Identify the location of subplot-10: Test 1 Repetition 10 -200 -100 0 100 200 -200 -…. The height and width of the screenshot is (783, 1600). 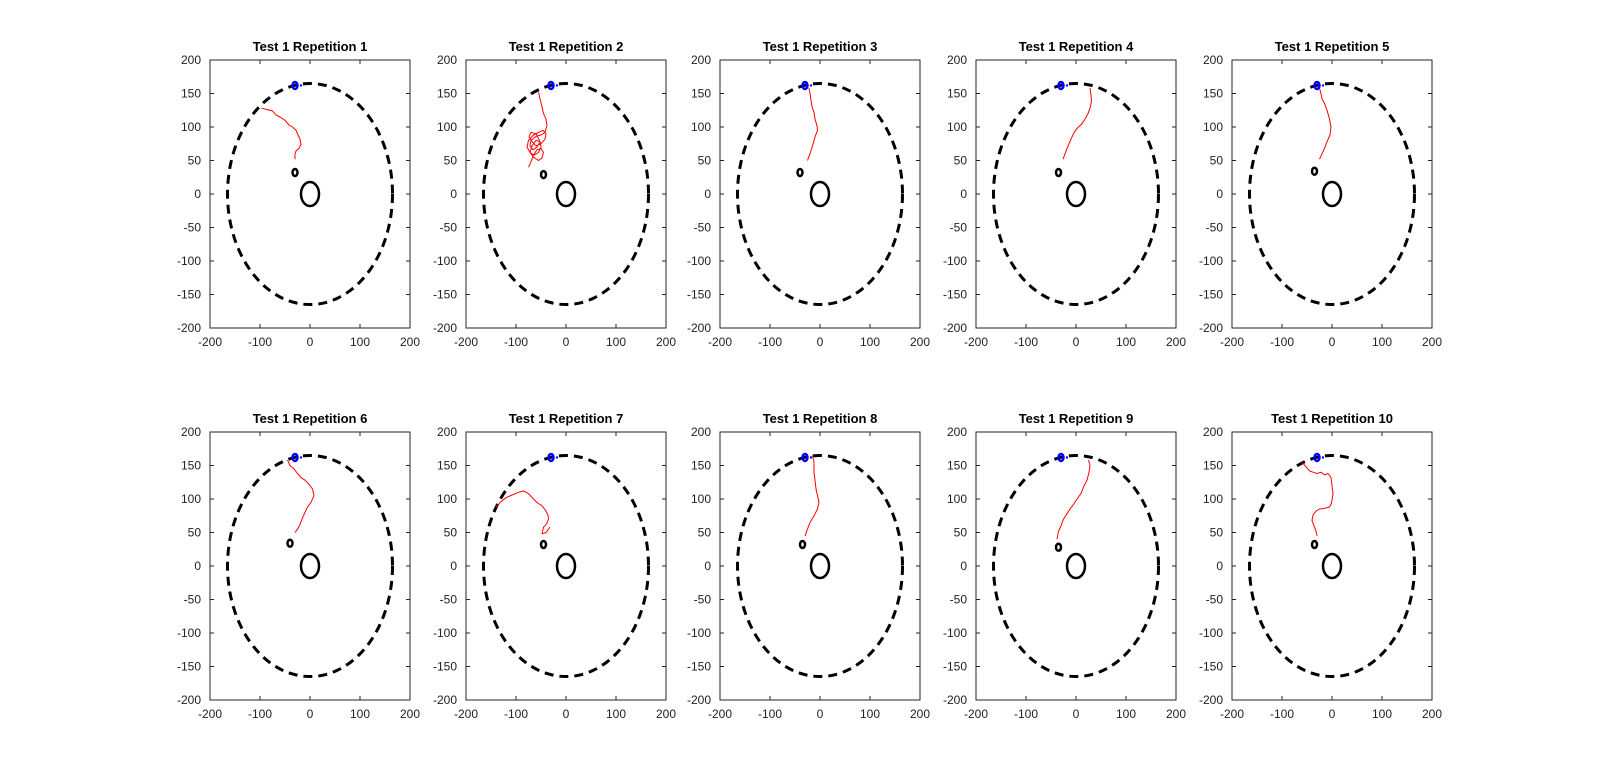
(1320, 566).